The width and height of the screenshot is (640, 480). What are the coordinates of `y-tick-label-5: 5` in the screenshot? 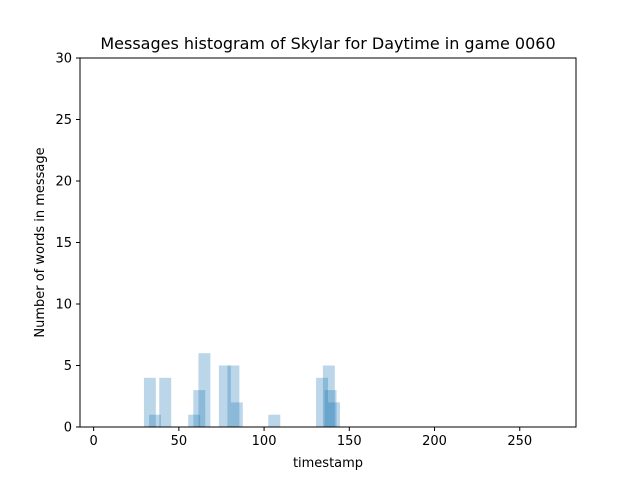 It's located at (68, 366).